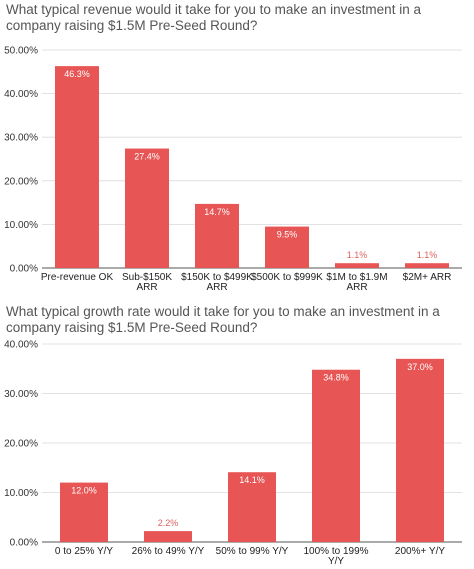  Describe the element at coordinates (168, 523) in the screenshot. I see `data-label: 2.2%` at that location.